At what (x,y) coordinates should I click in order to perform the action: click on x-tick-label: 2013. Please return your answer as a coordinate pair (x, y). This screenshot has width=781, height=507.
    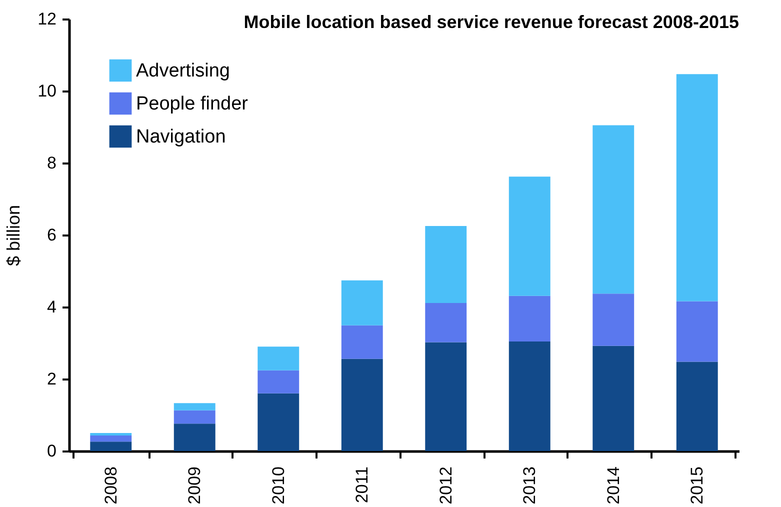
    Looking at the image, I should click on (530, 485).